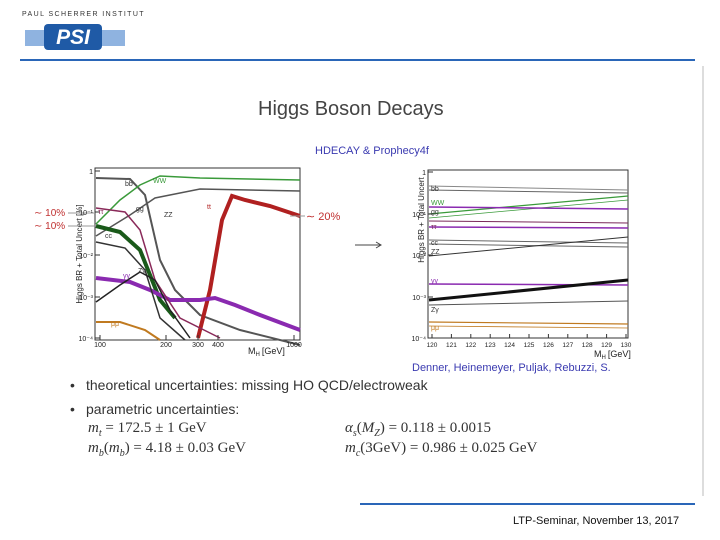 The height and width of the screenshot is (540, 720). Describe the element at coordinates (419, 256) in the screenshot. I see `y-tick-label: 10⁻²` at that location.